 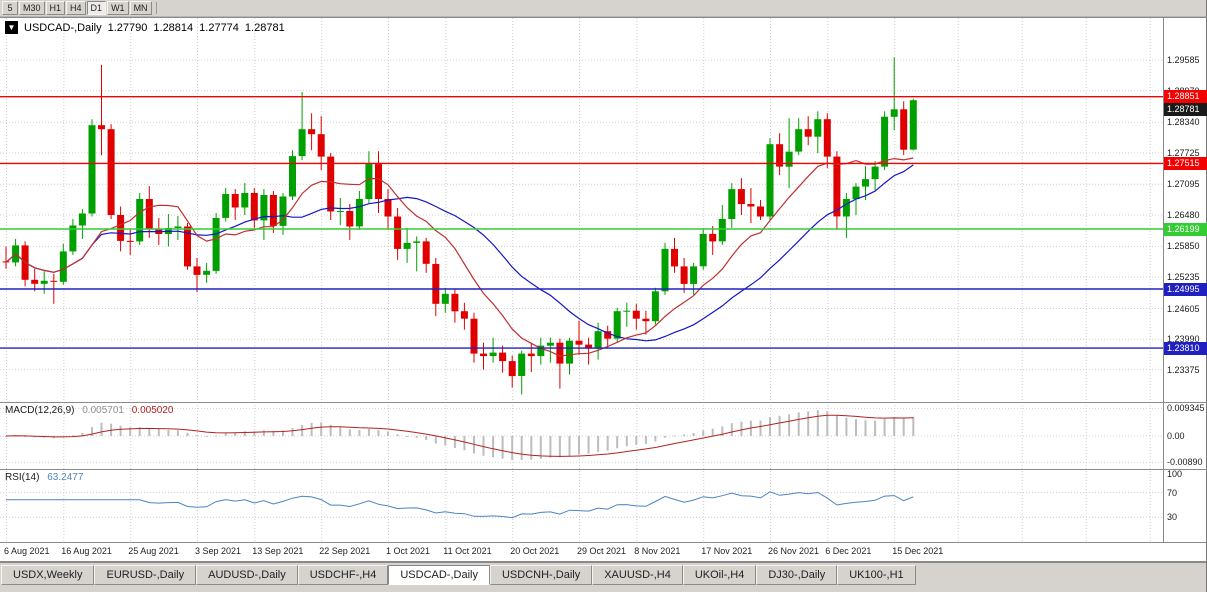 What do you see at coordinates (55, 8) in the screenshot?
I see `timeframe-button-h1: H1` at bounding box center [55, 8].